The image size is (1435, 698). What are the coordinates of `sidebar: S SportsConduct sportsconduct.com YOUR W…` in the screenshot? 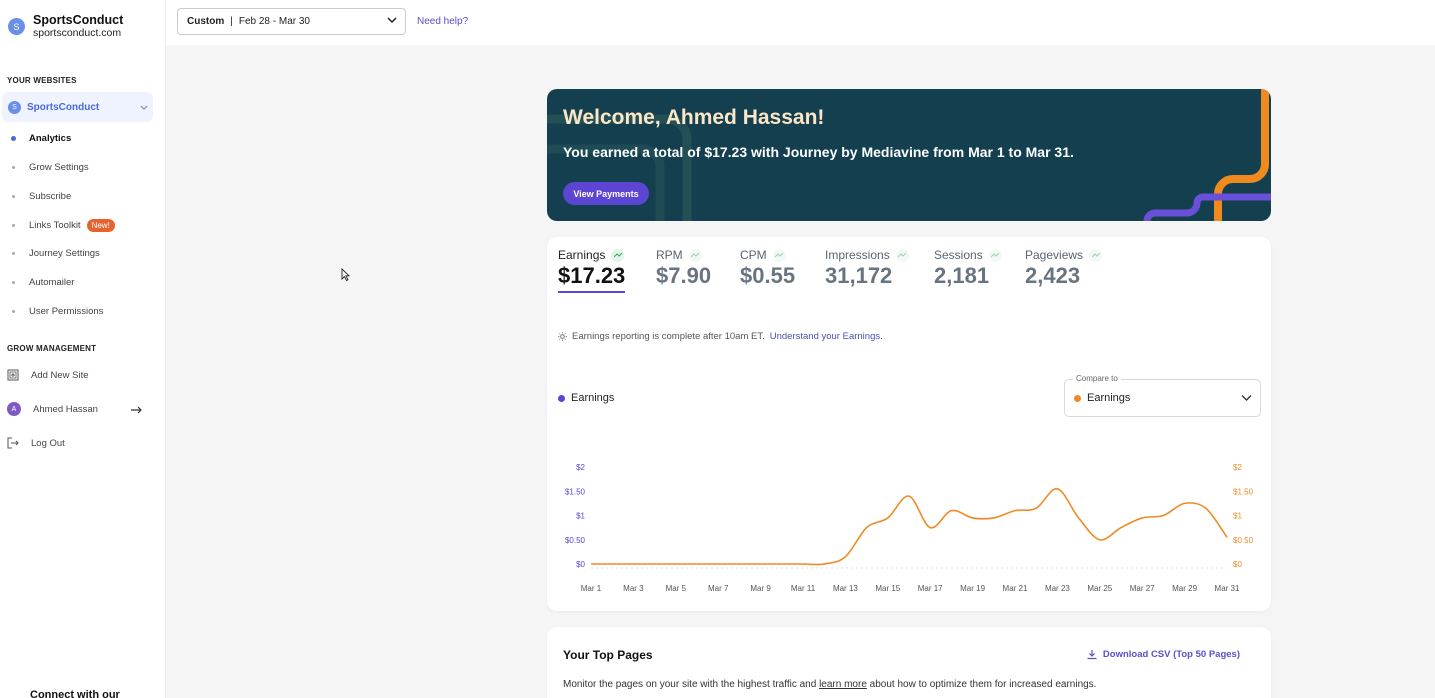 It's located at (83, 349).